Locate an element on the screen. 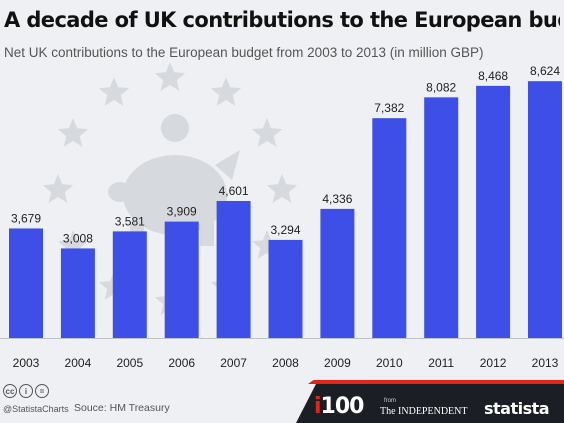 Image resolution: width=564 pixels, height=423 pixels. value-label: 3,581 is located at coordinates (130, 221).